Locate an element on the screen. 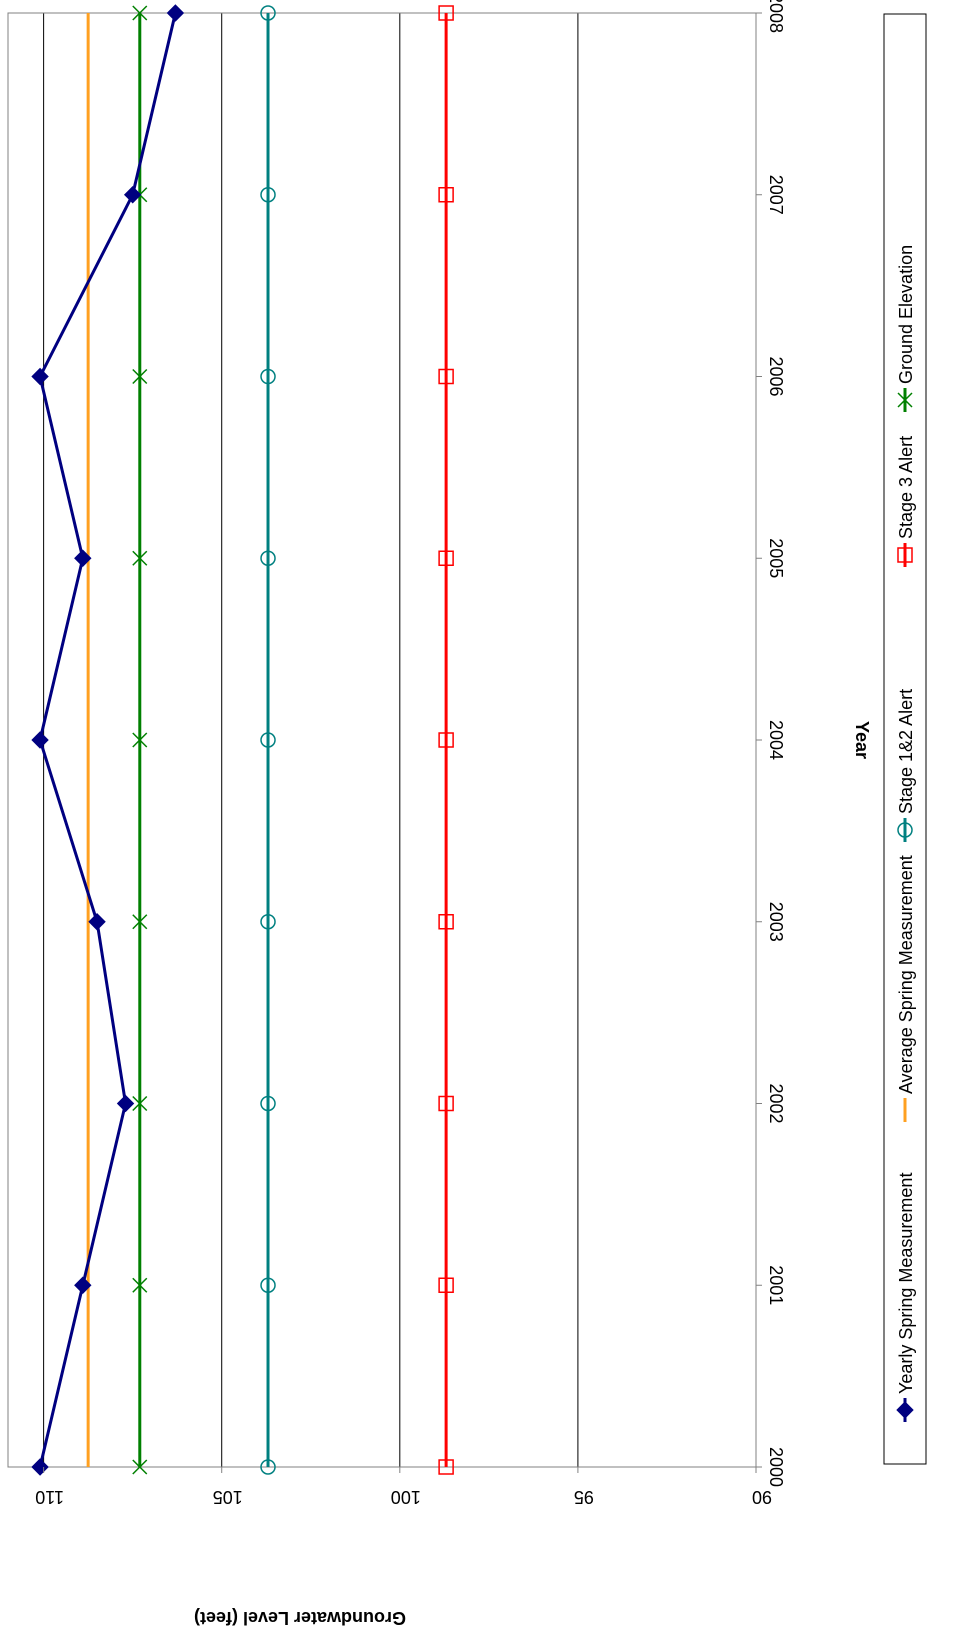 Image resolution: width=967 pixels, height=1638 pixels. x-tick-label: 2005 is located at coordinates (776, 558).